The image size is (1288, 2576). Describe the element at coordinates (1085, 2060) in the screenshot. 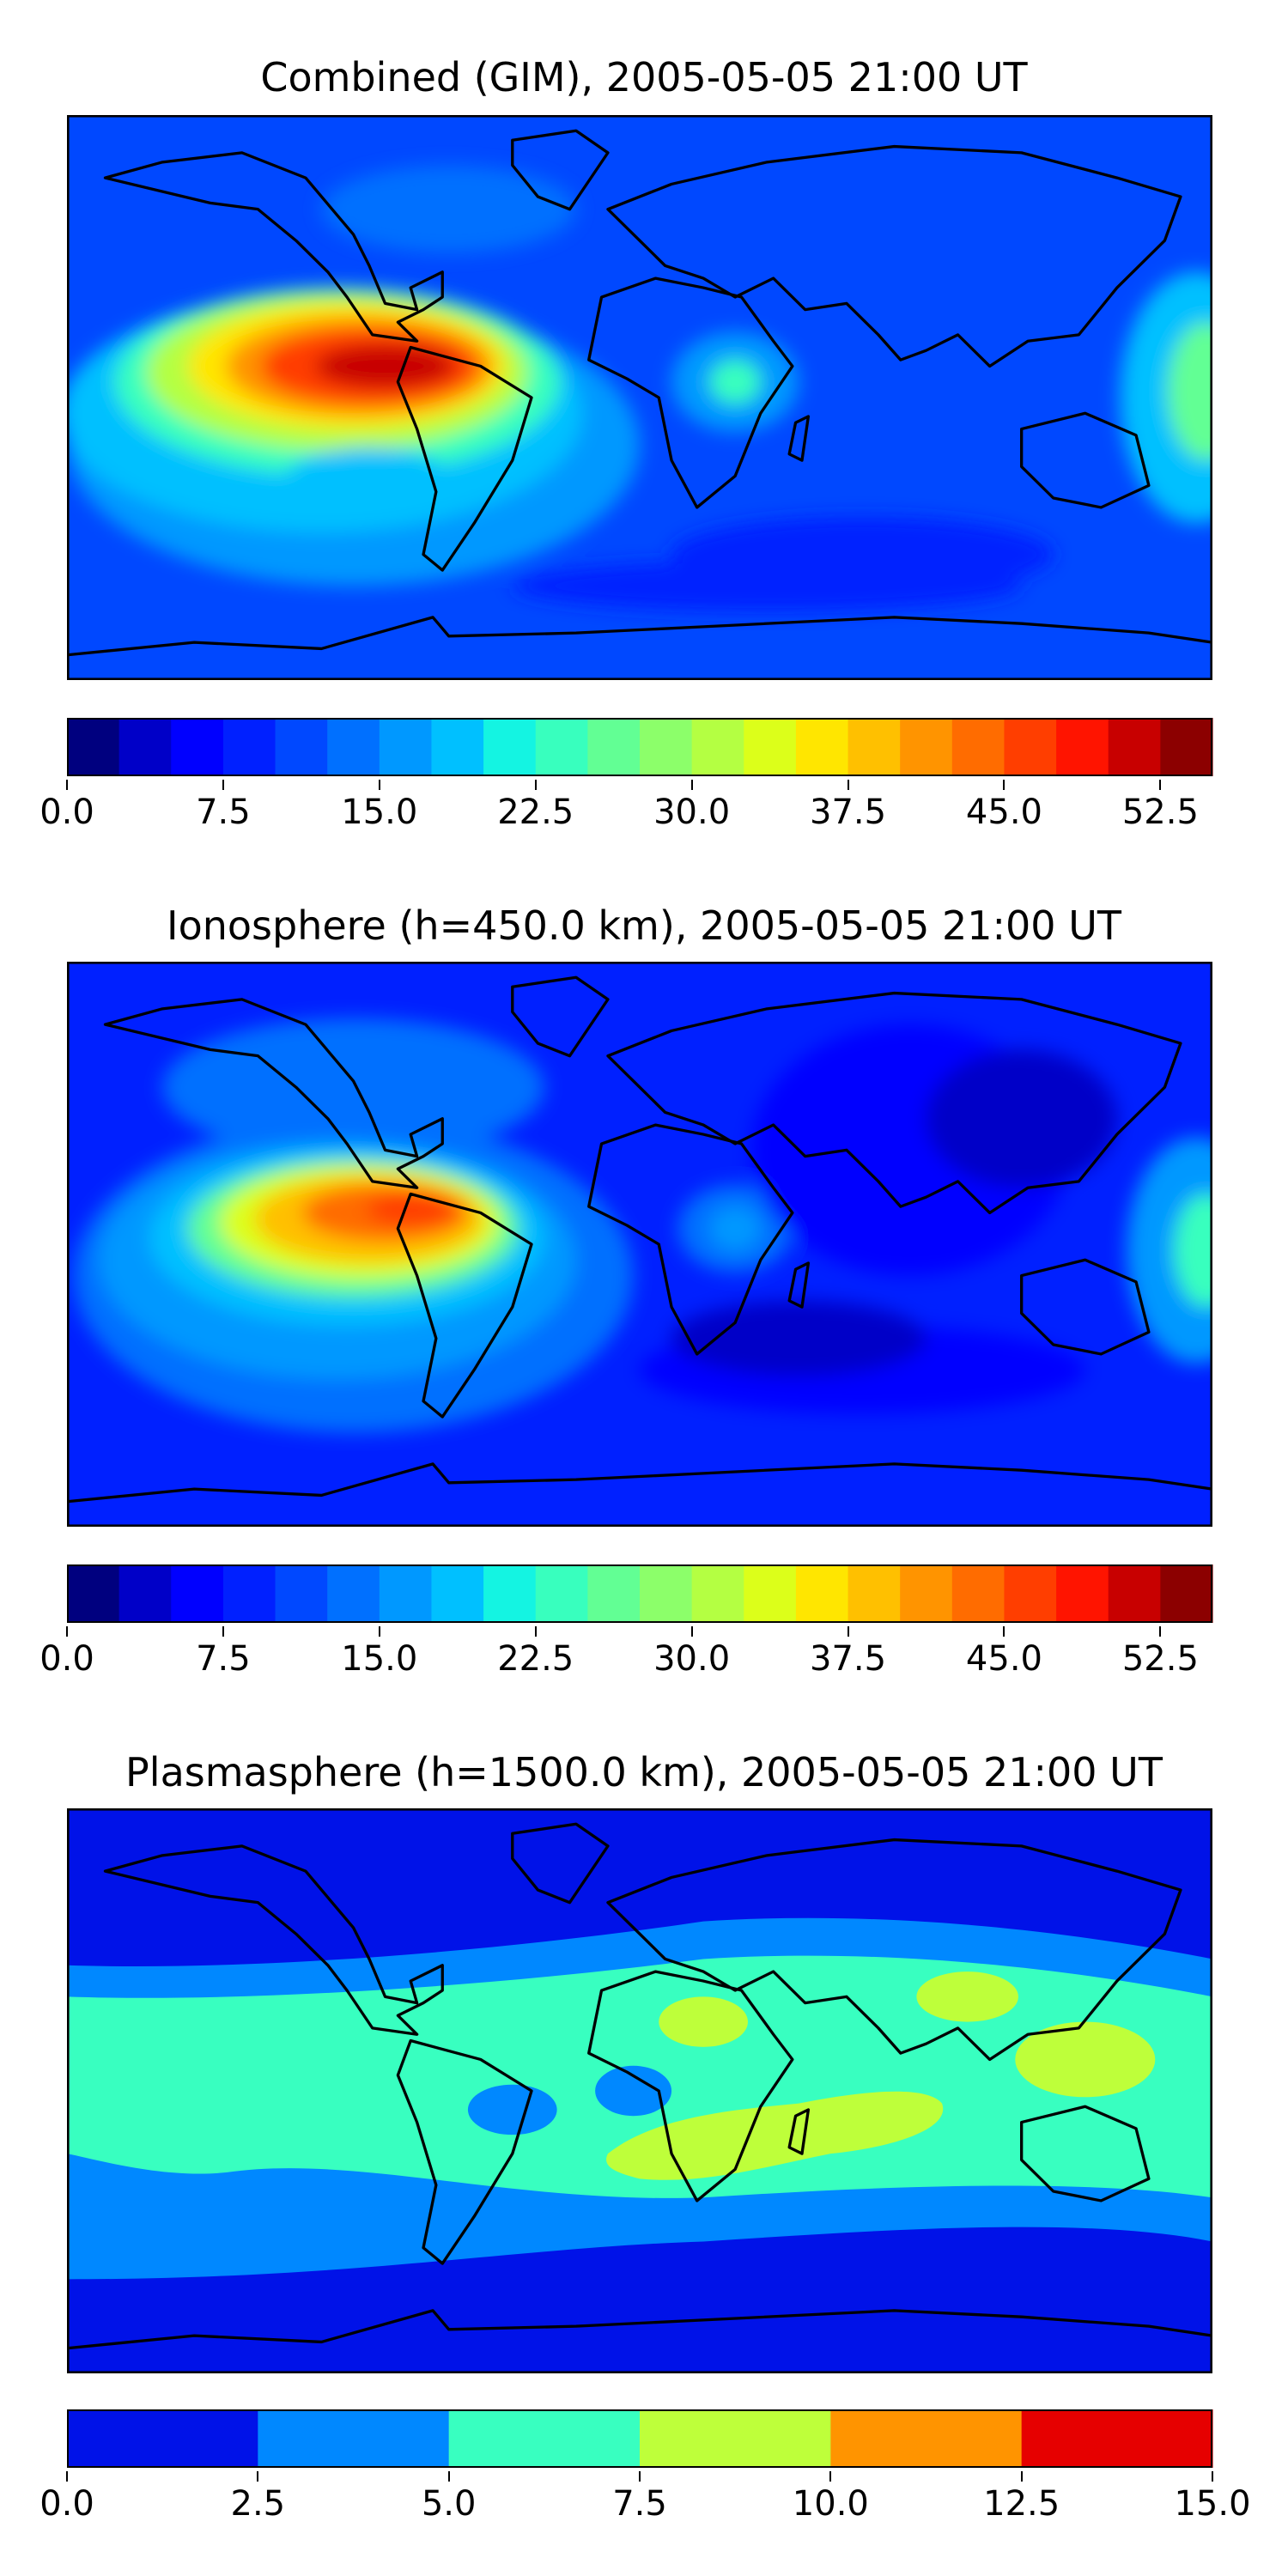

I see `patch-maritime` at that location.